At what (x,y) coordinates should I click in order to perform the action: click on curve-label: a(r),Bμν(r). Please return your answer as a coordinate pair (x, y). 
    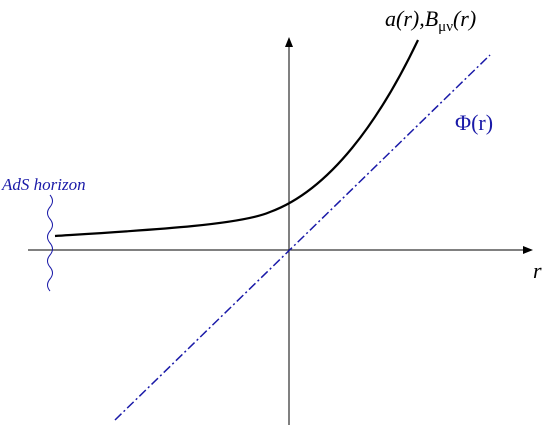
    Looking at the image, I should click on (430, 20).